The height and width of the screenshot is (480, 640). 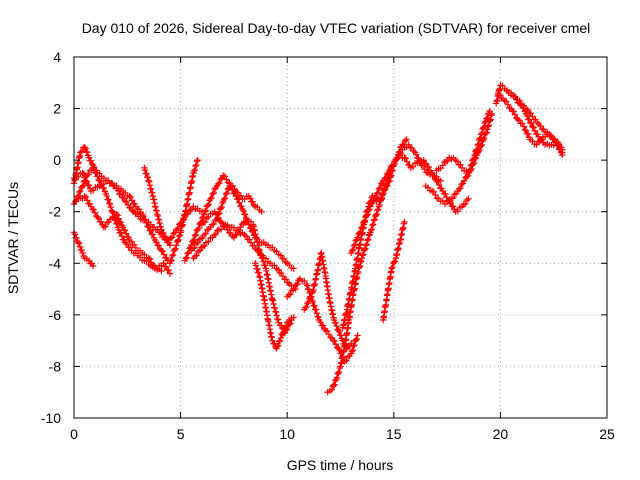 What do you see at coordinates (57, 109) in the screenshot?
I see `y-tick-label: 2` at bounding box center [57, 109].